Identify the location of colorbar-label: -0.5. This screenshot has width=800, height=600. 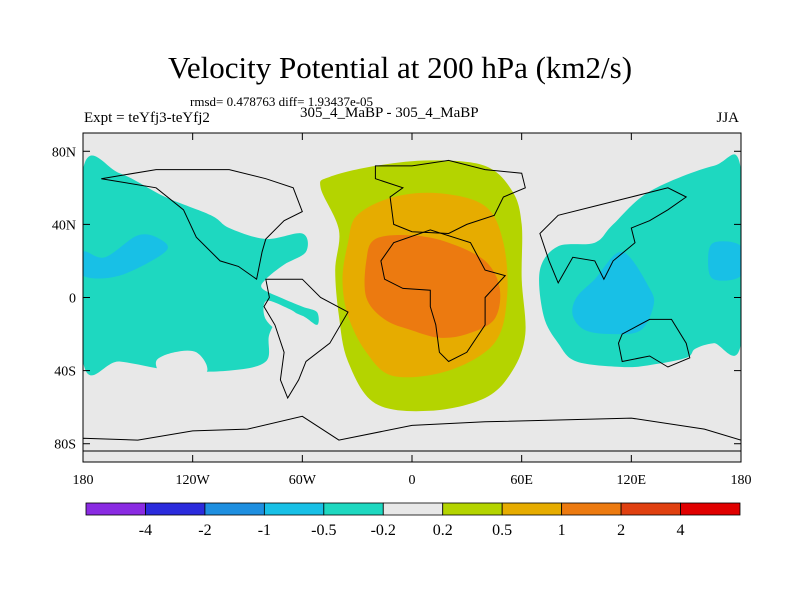
(323, 530).